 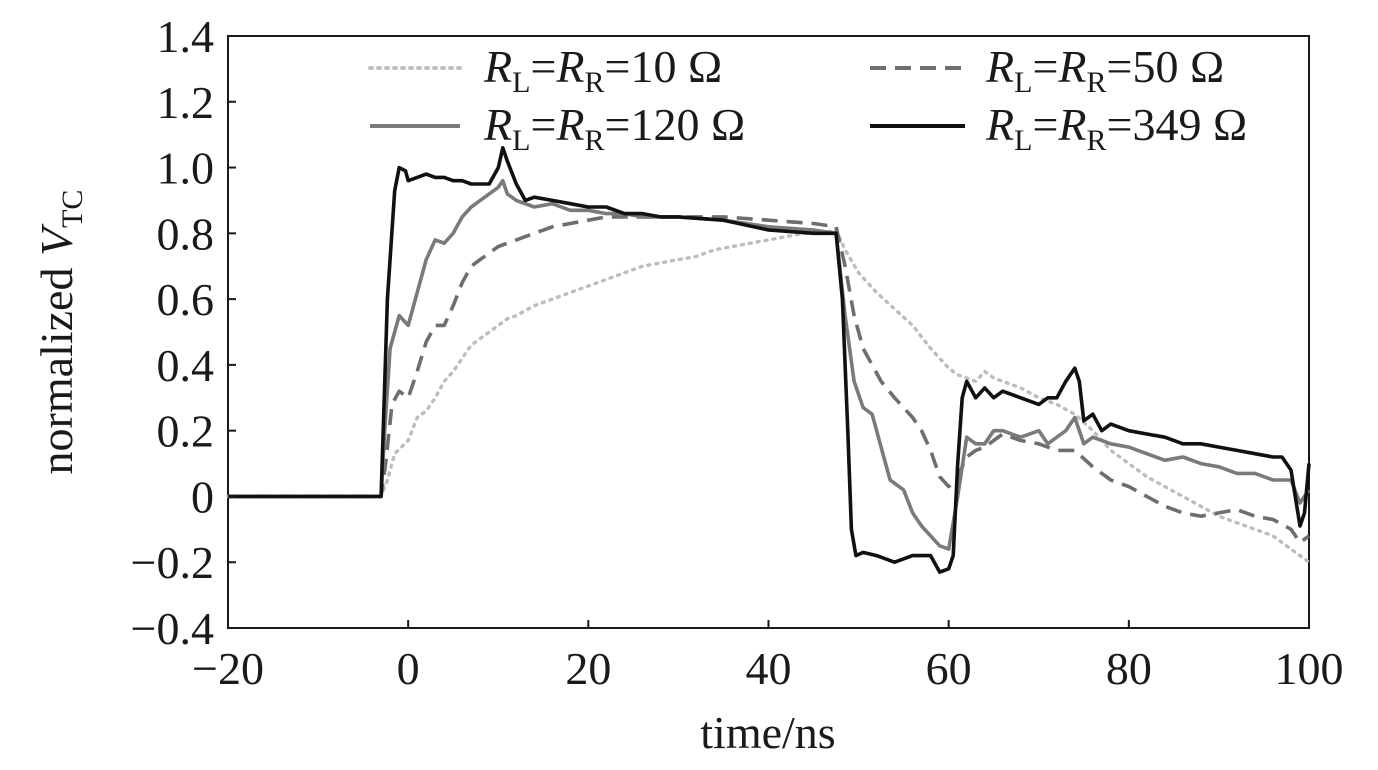 What do you see at coordinates (602, 70) in the screenshot?
I see `legend-label-0: RL=RR=10 Ω` at bounding box center [602, 70].